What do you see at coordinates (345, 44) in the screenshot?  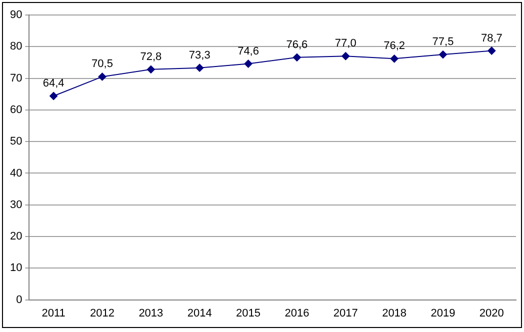 I see `data-label: 77,0` at bounding box center [345, 44].